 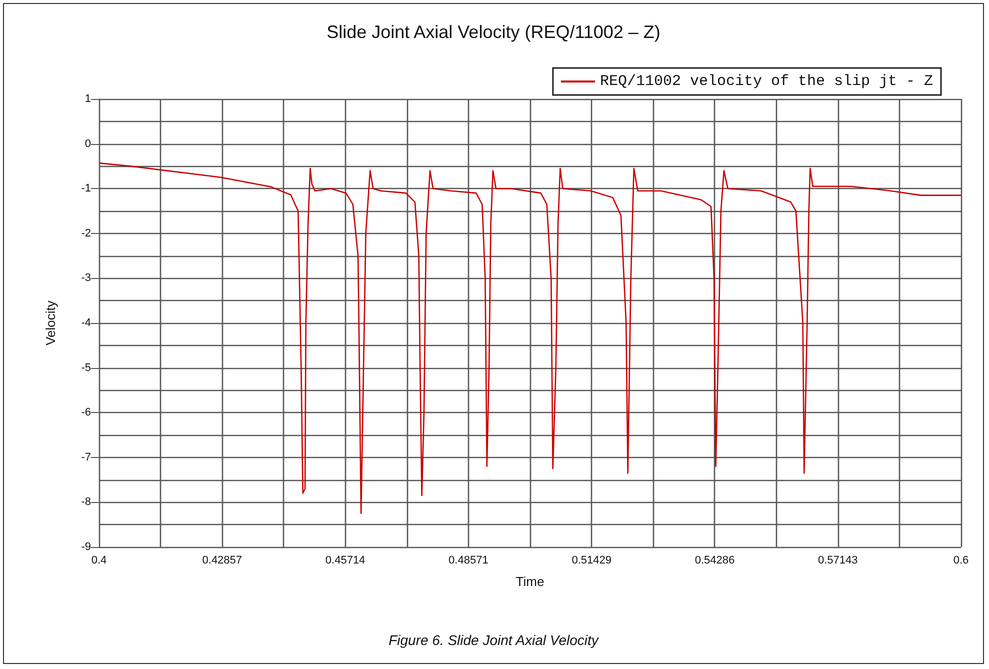 What do you see at coordinates (468, 560) in the screenshot?
I see `x-tick-label: 0.48571` at bounding box center [468, 560].